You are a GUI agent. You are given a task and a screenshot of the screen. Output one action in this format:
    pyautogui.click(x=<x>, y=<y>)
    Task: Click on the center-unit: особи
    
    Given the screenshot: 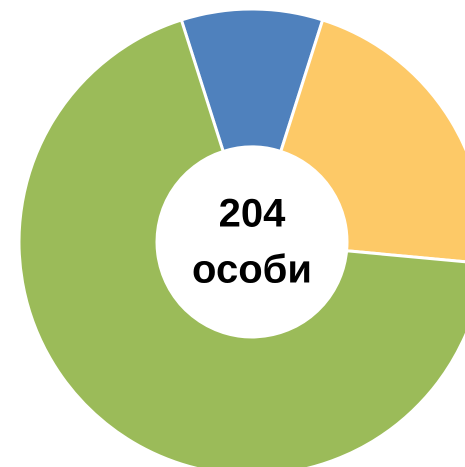 What is the action you would take?
    pyautogui.click(x=252, y=270)
    